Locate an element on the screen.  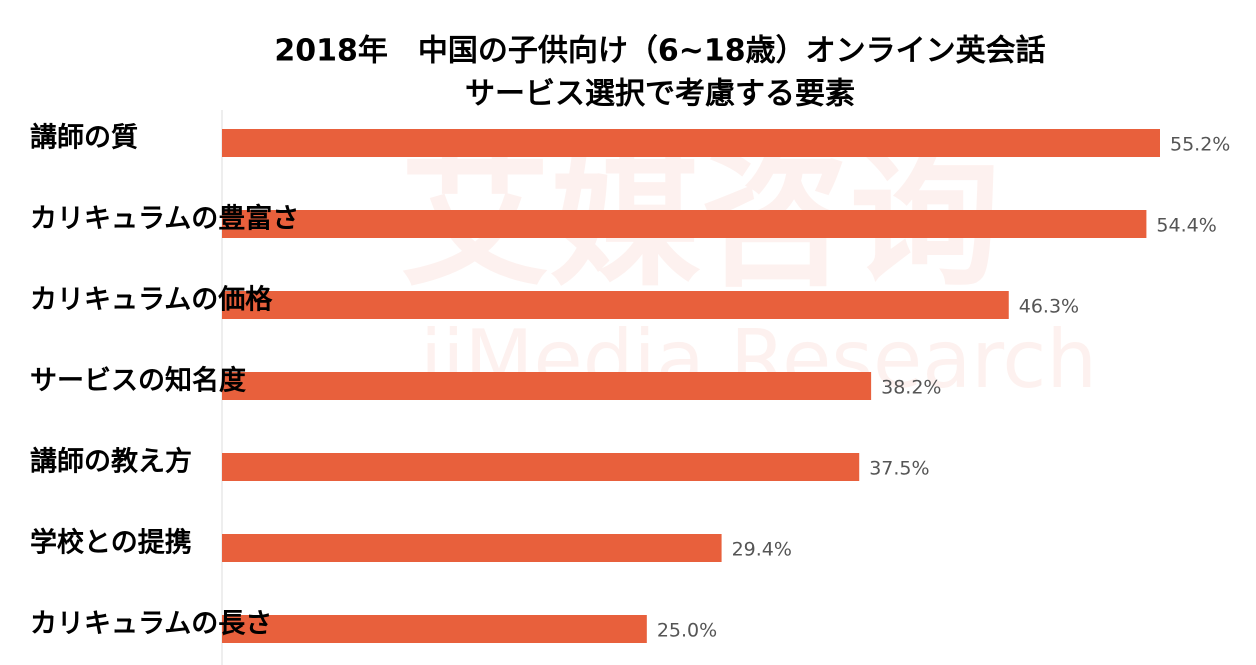
data-label: 37.5% is located at coordinates (899, 469).